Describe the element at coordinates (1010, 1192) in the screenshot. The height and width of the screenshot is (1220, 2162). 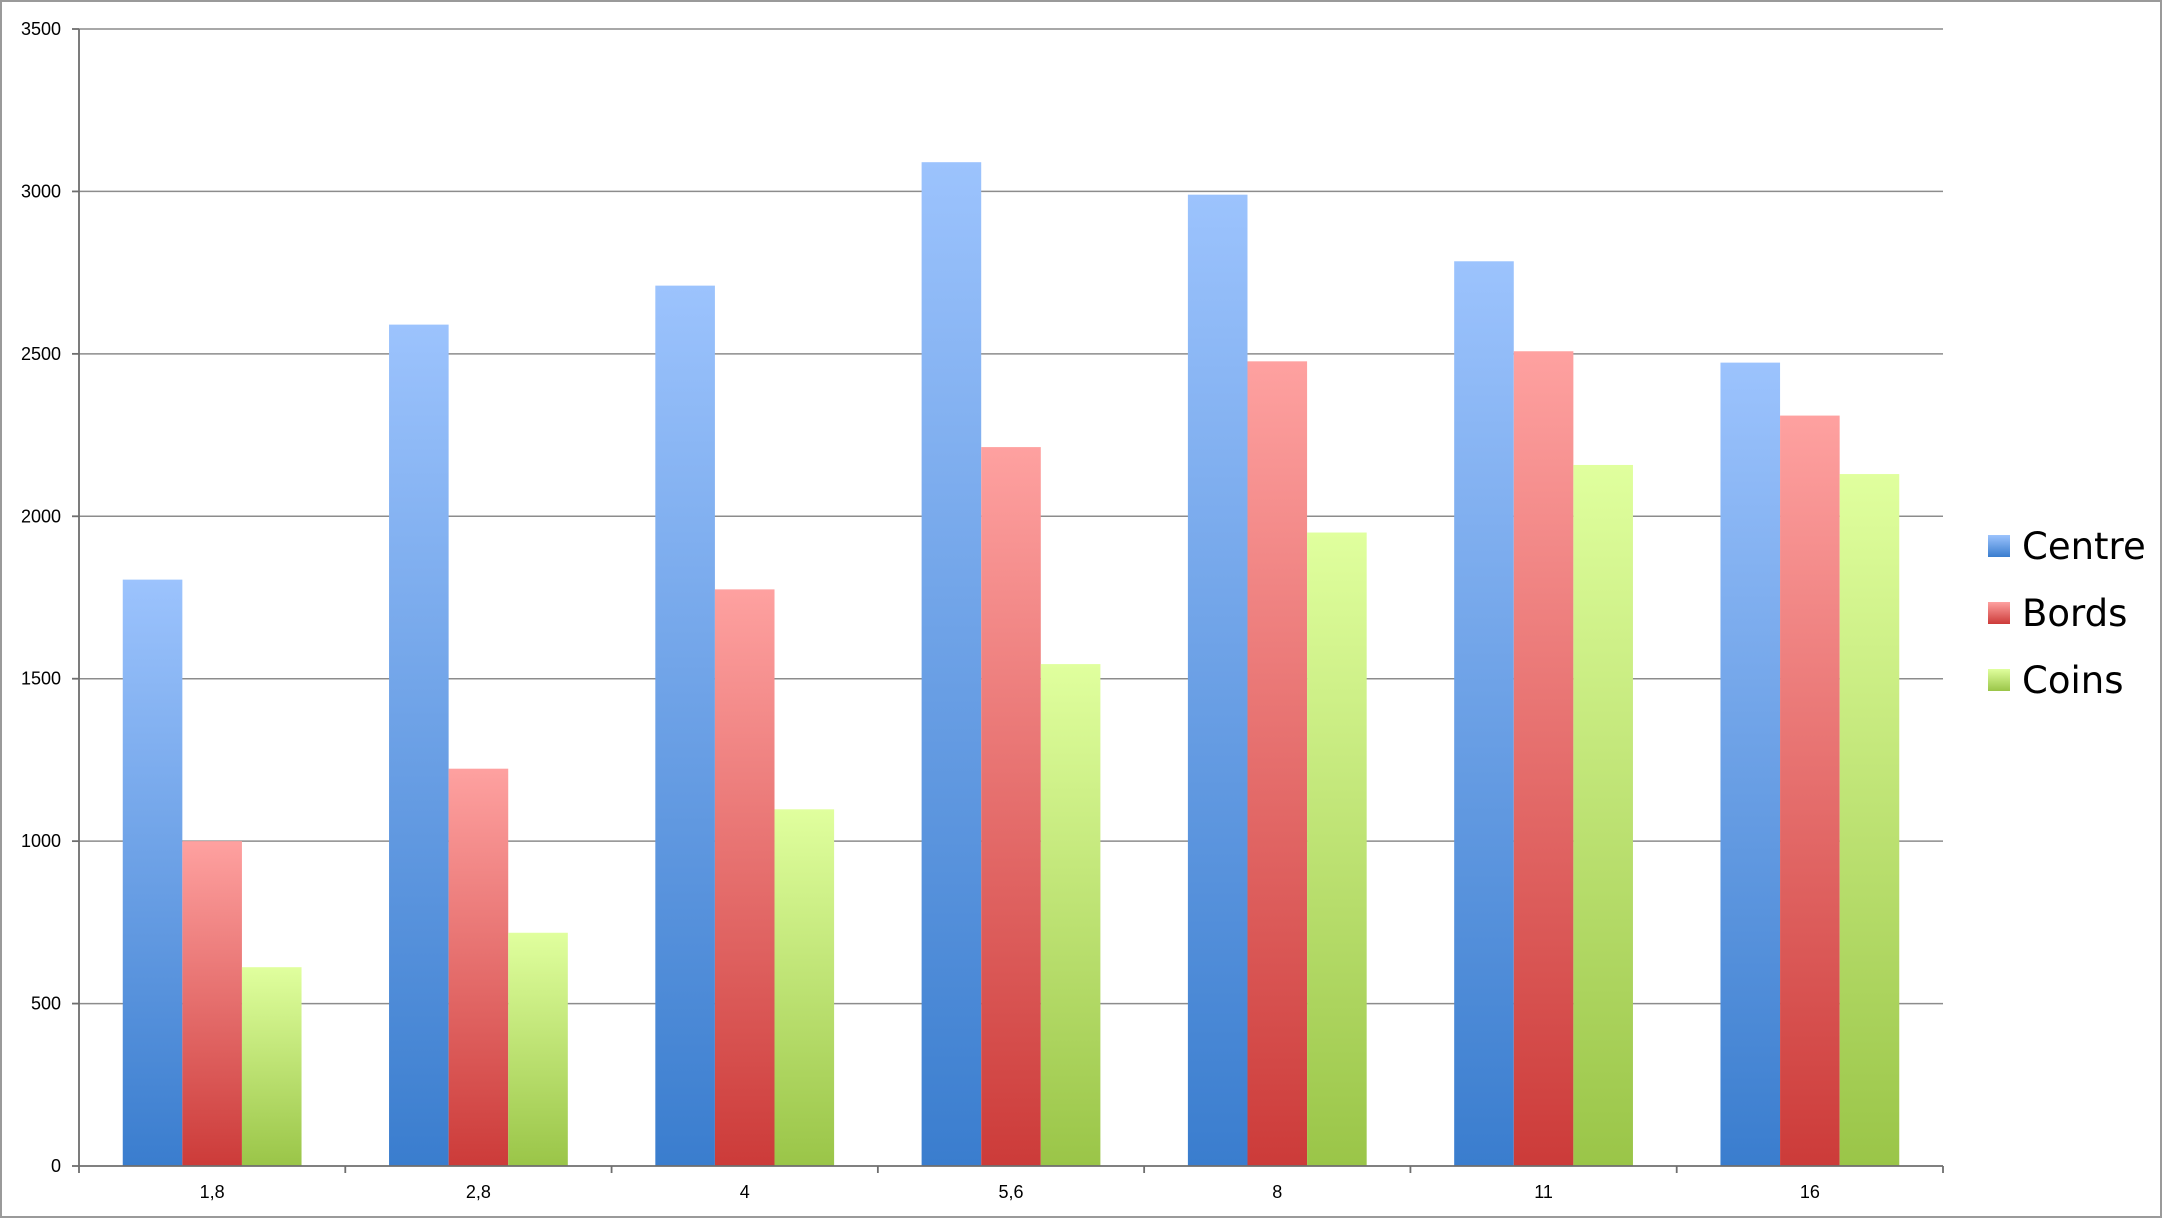
I see `x-tick-label: 5,6` at that location.